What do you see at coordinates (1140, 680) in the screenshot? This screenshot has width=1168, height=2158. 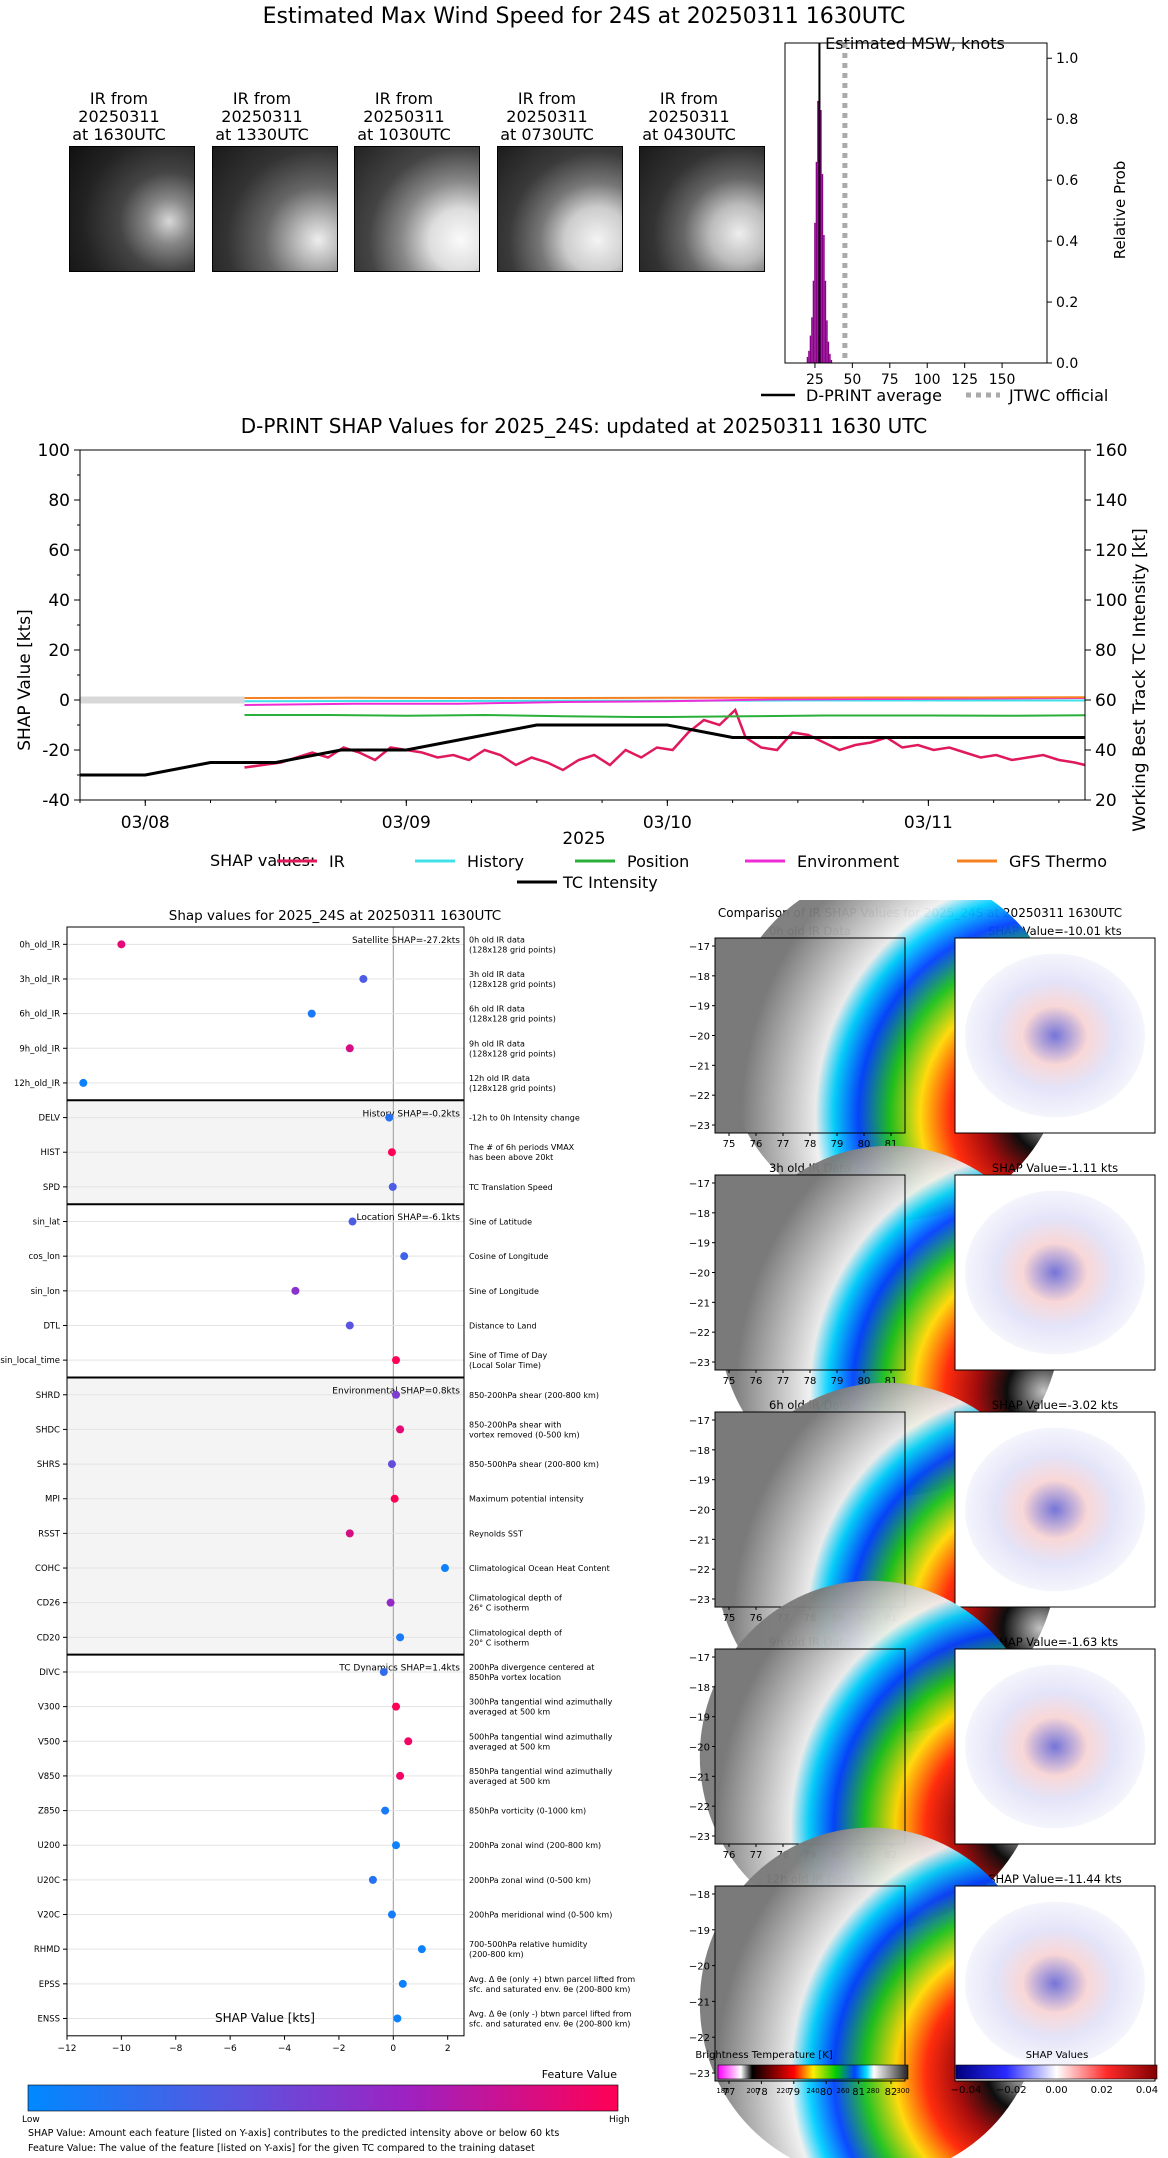 I see `timeseries-y2label: Working Best Track TC Intensity [kt]` at bounding box center [1140, 680].